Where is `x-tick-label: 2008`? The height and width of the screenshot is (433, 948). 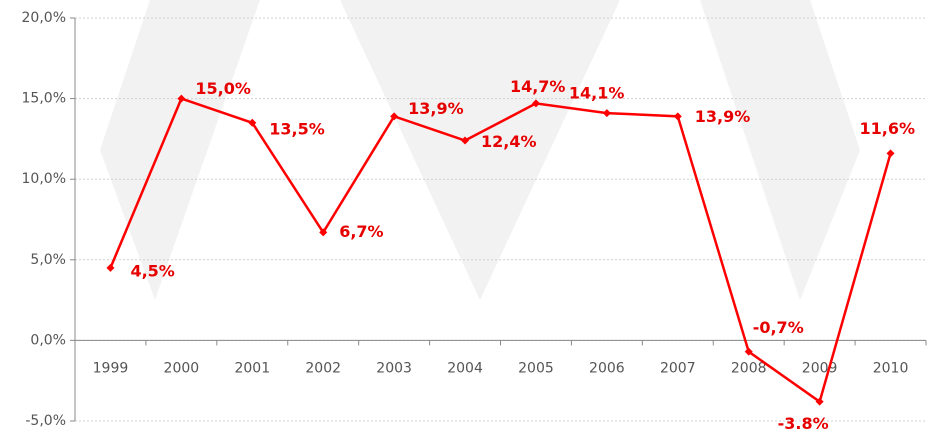 x-tick-label: 2008 is located at coordinates (749, 368).